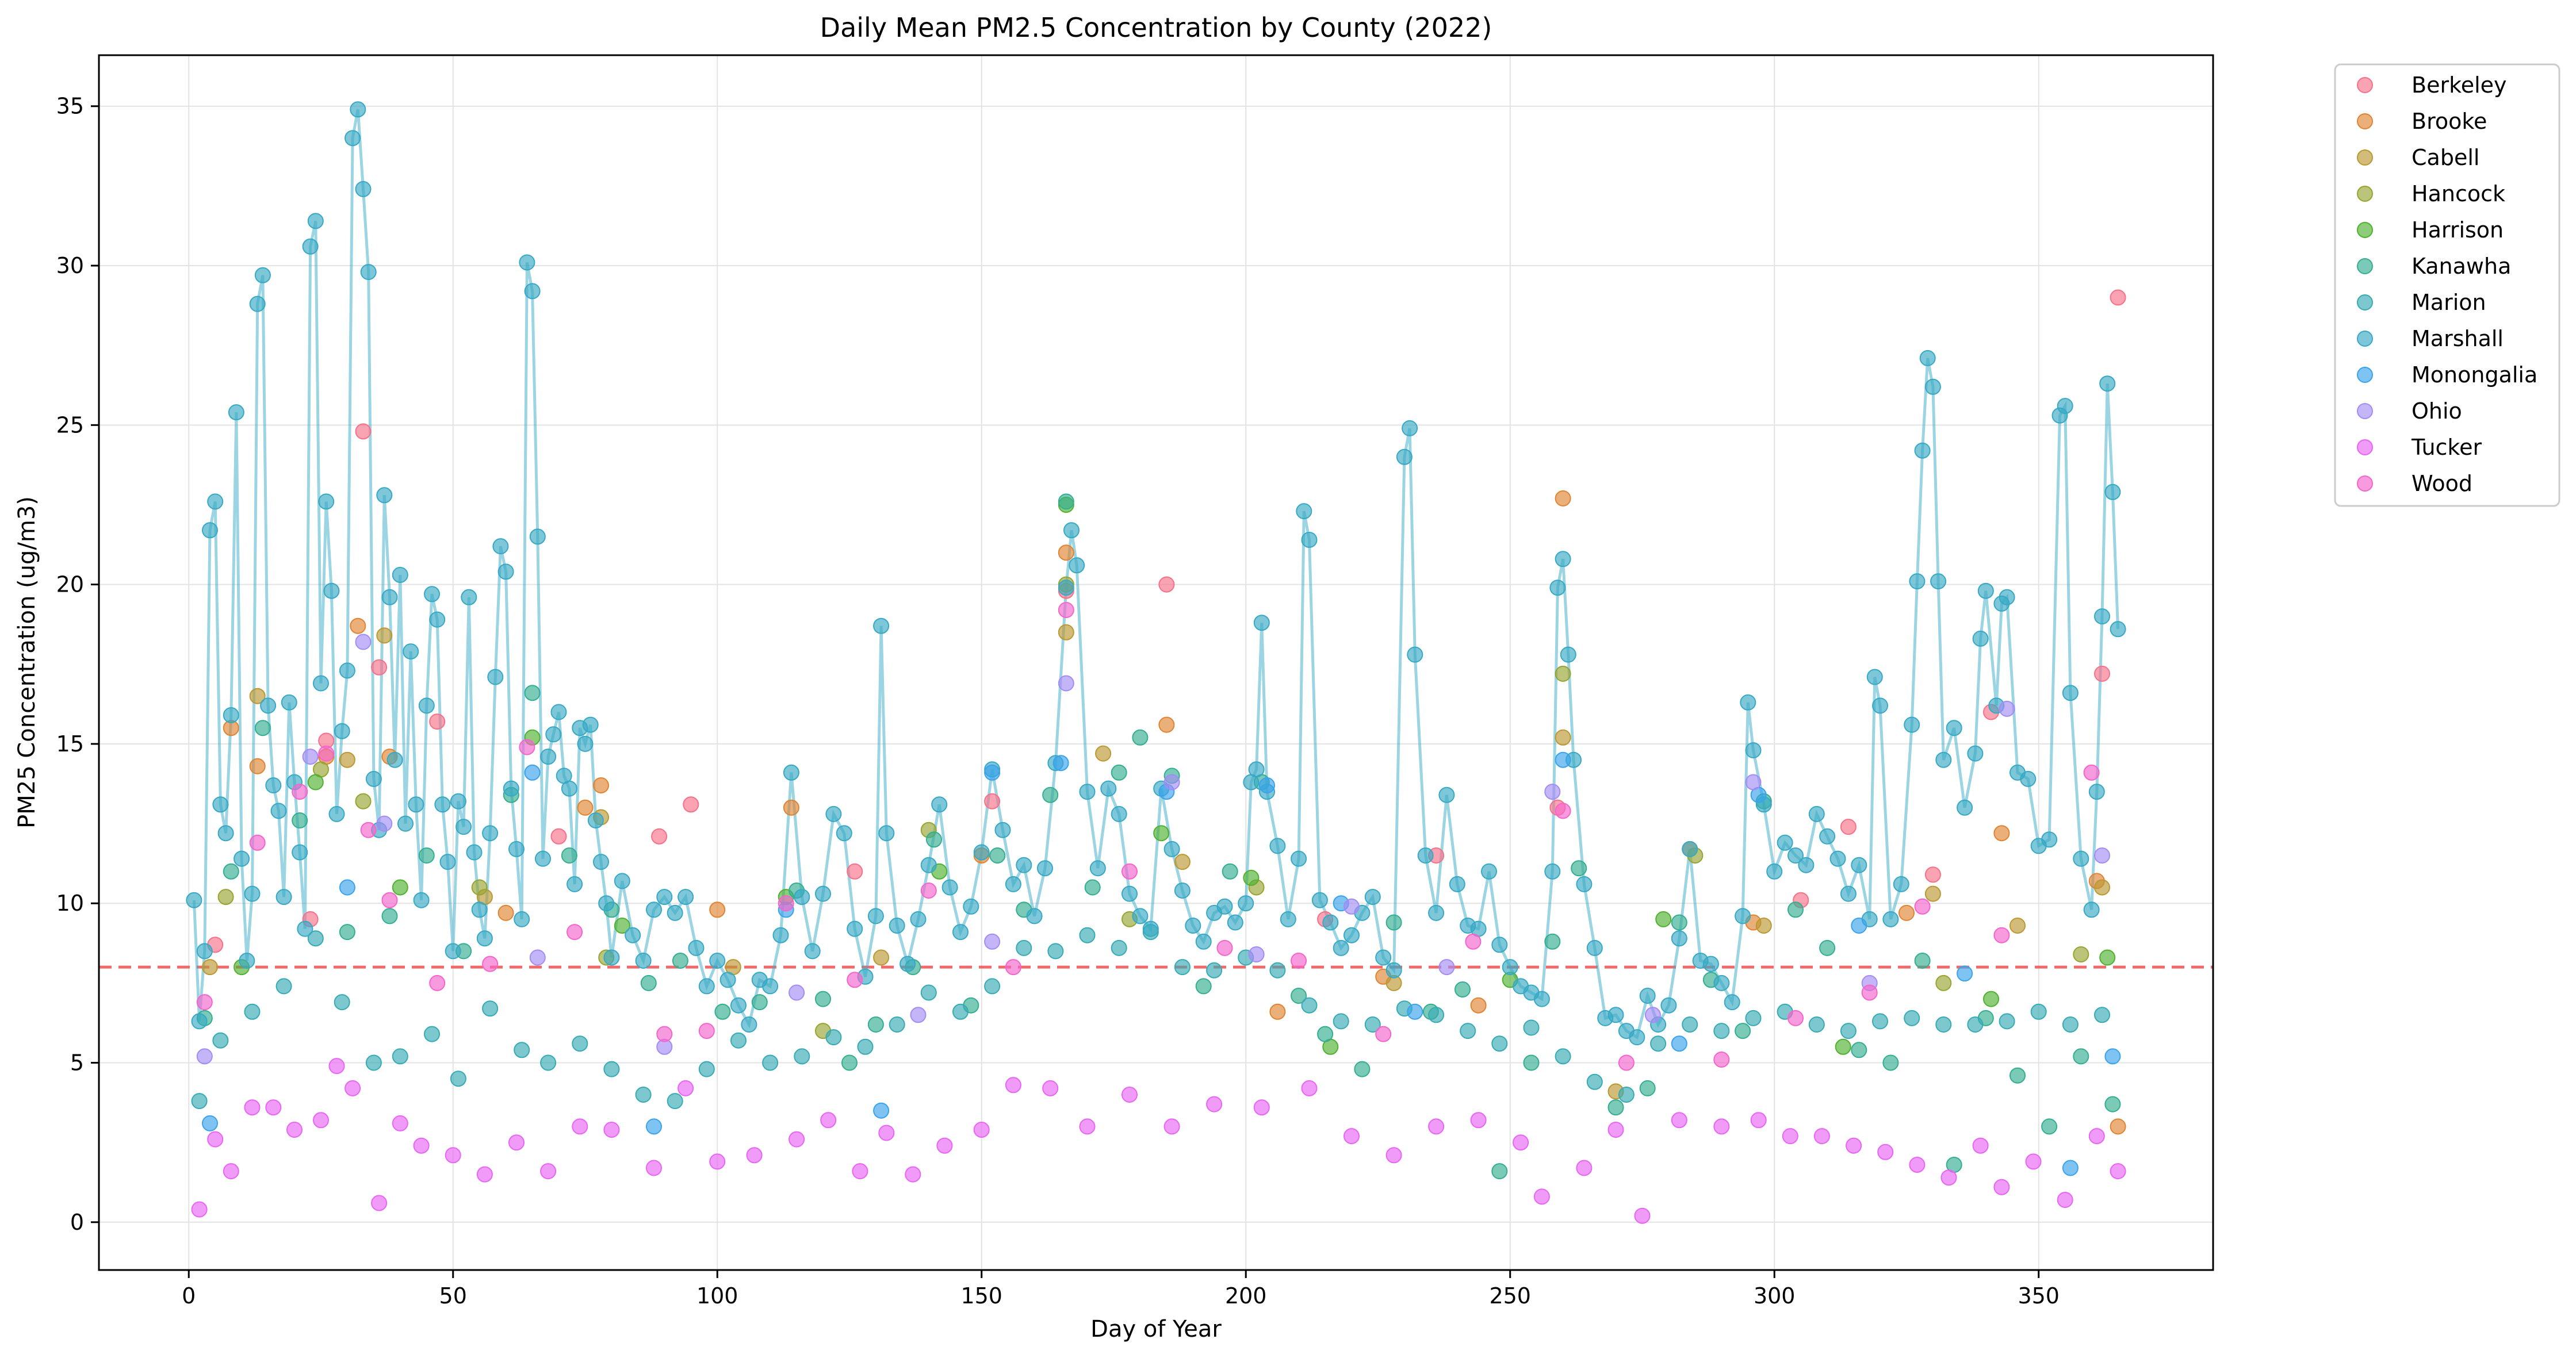 The height and width of the screenshot is (1362, 2576). What do you see at coordinates (1158, 1141) in the screenshot?
I see `series-tucker` at bounding box center [1158, 1141].